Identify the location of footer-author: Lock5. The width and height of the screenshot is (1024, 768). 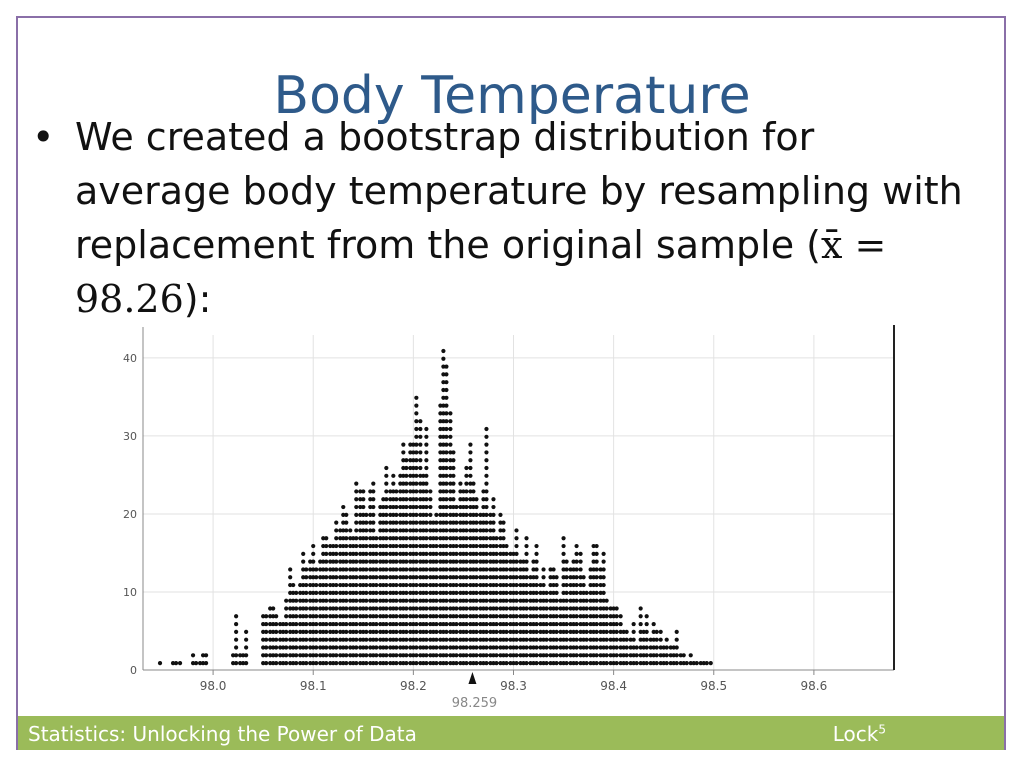
(859, 734).